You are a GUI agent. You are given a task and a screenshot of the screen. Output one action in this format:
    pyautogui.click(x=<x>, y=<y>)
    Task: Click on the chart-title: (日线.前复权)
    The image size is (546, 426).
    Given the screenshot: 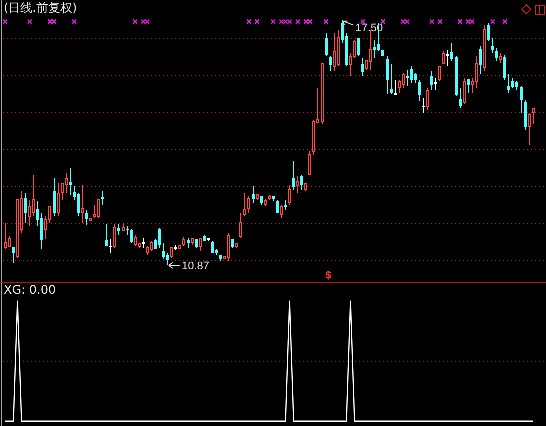 What is the action you would take?
    pyautogui.click(x=41, y=8)
    